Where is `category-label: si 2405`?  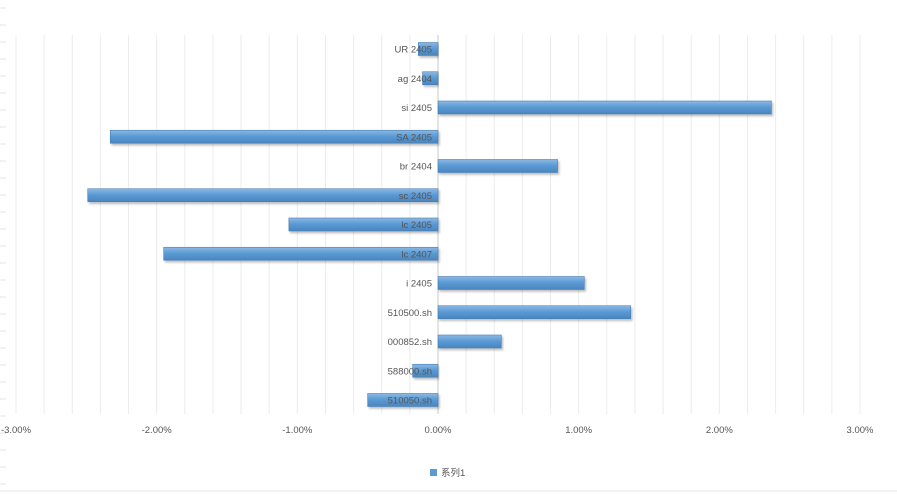
category-label: si 2405 is located at coordinates (416, 108).